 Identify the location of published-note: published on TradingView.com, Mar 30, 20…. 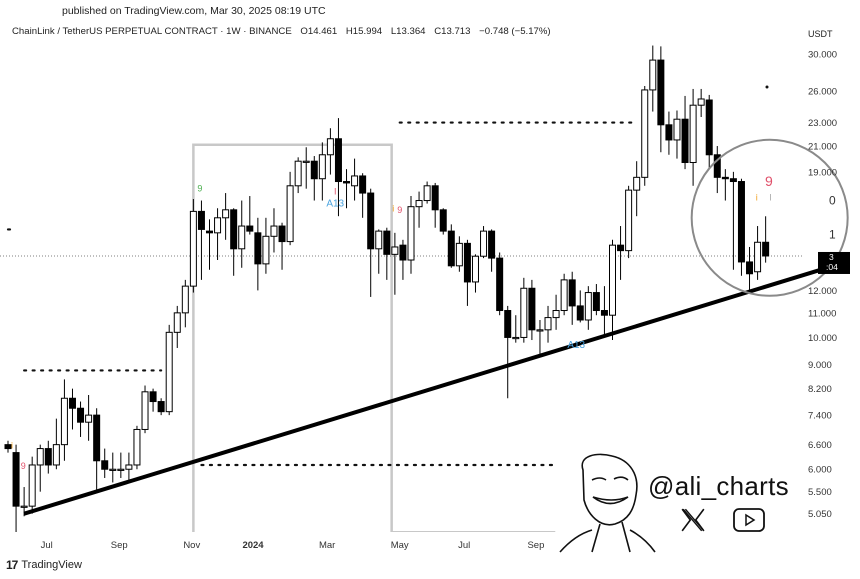
(194, 11).